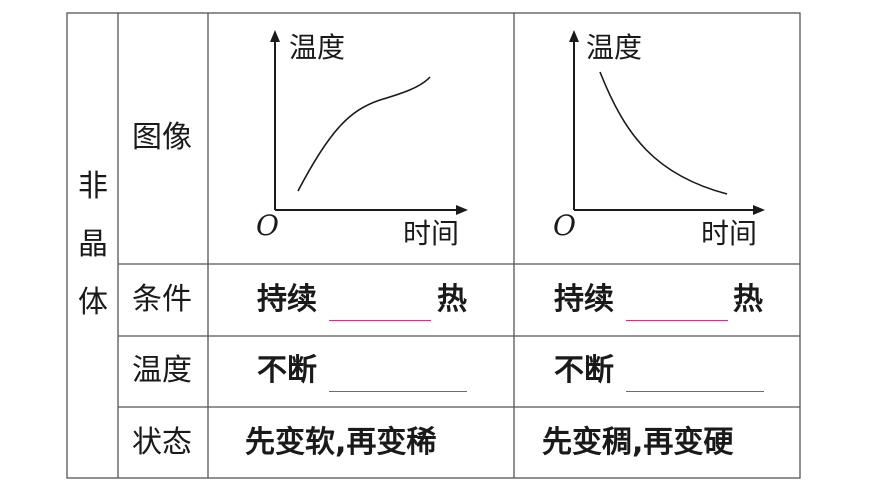 The image size is (870, 489). Describe the element at coordinates (162, 442) in the screenshot. I see `row-header-state: 状态` at that location.